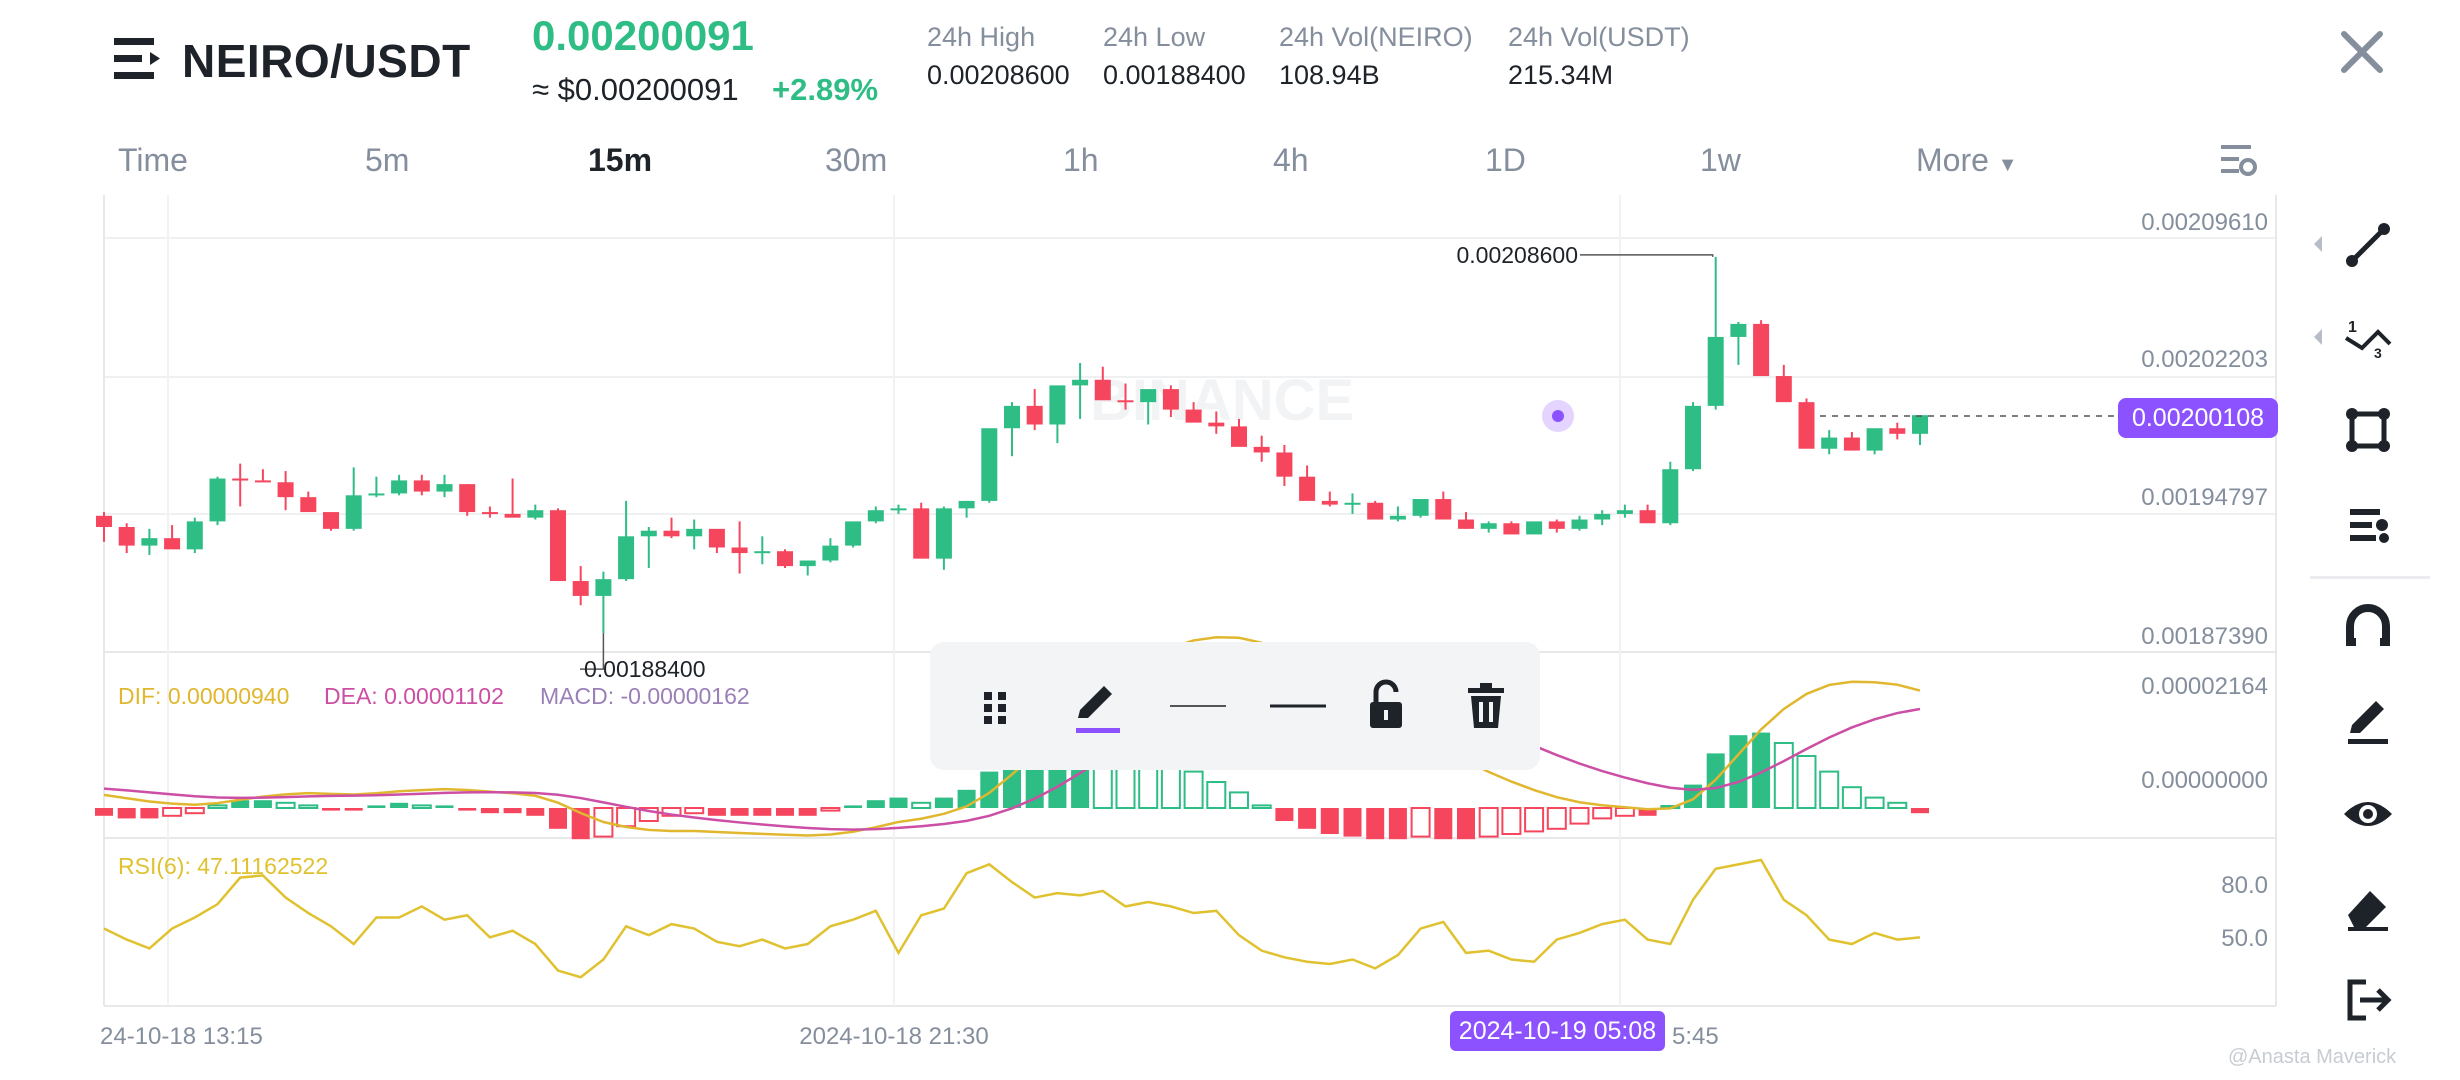 The height and width of the screenshot is (1080, 2460). Describe the element at coordinates (153, 160) in the screenshot. I see `tab-time: Time` at that location.